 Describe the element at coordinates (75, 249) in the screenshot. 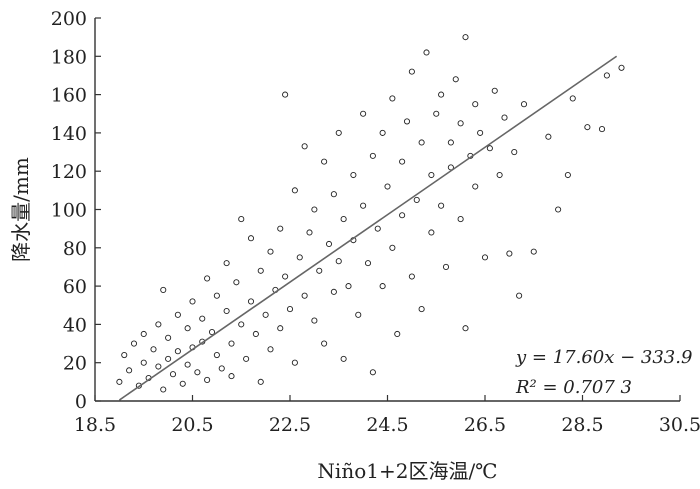

I see `y-tick-label: 80` at that location.